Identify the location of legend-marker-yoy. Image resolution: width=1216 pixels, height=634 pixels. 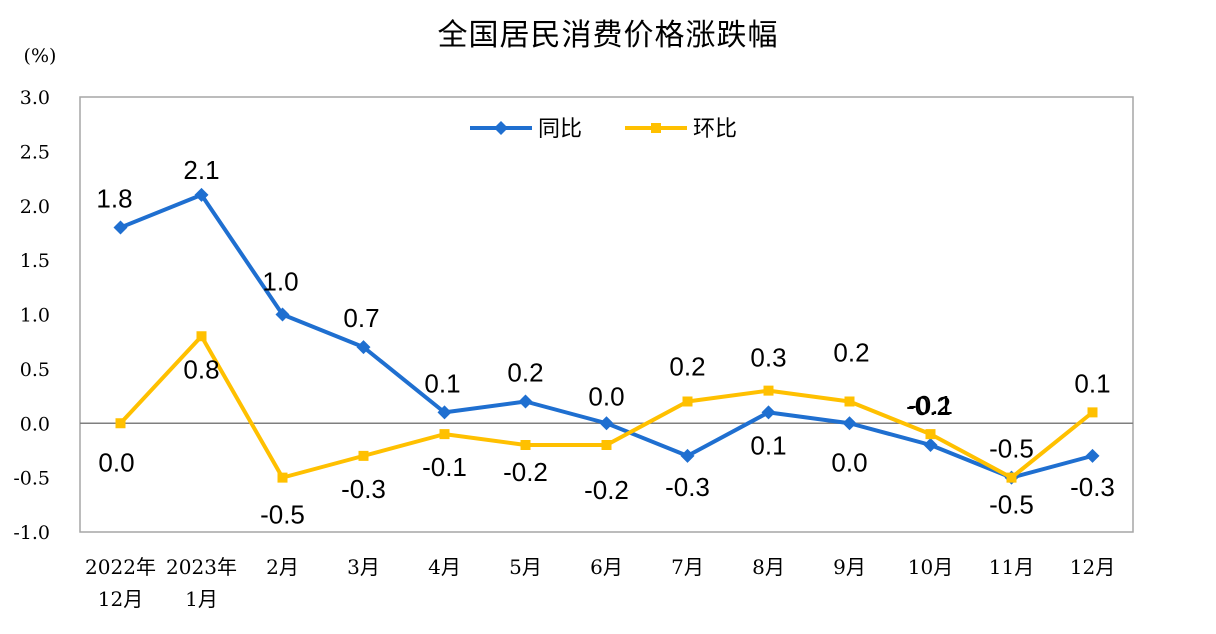
(501, 128).